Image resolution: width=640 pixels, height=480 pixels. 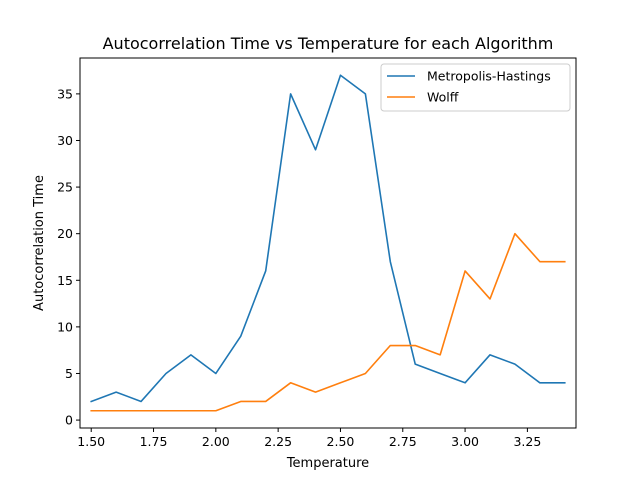 I want to click on x-tick-label: 2.25, so click(x=278, y=441).